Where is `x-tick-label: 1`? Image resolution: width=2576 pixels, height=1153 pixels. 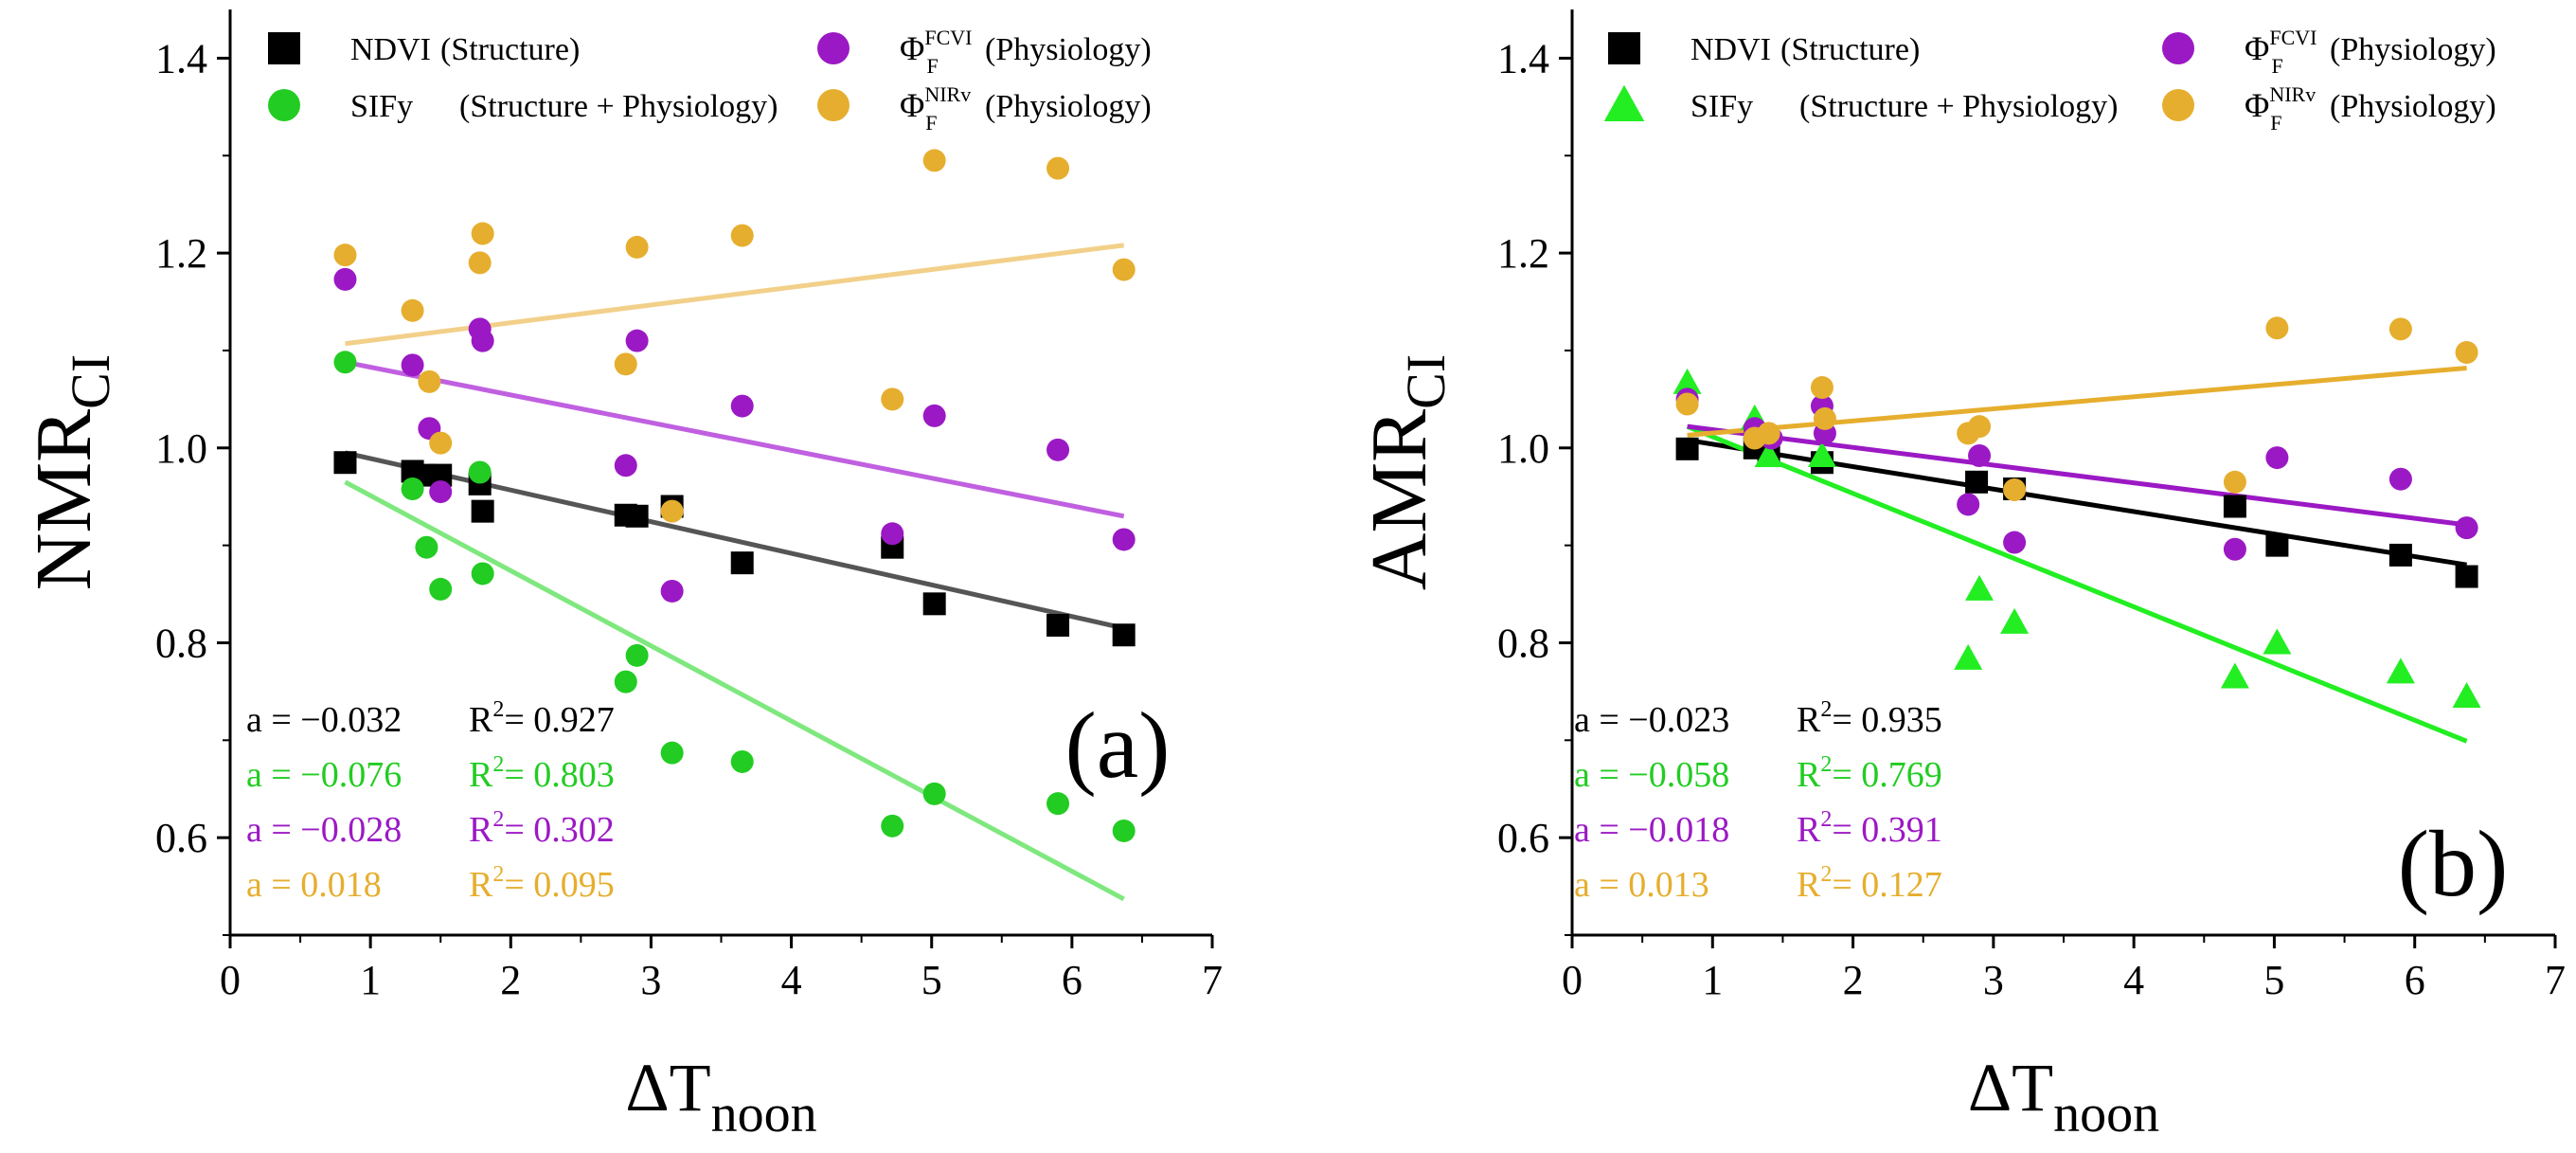 x-tick-label: 1 is located at coordinates (370, 980).